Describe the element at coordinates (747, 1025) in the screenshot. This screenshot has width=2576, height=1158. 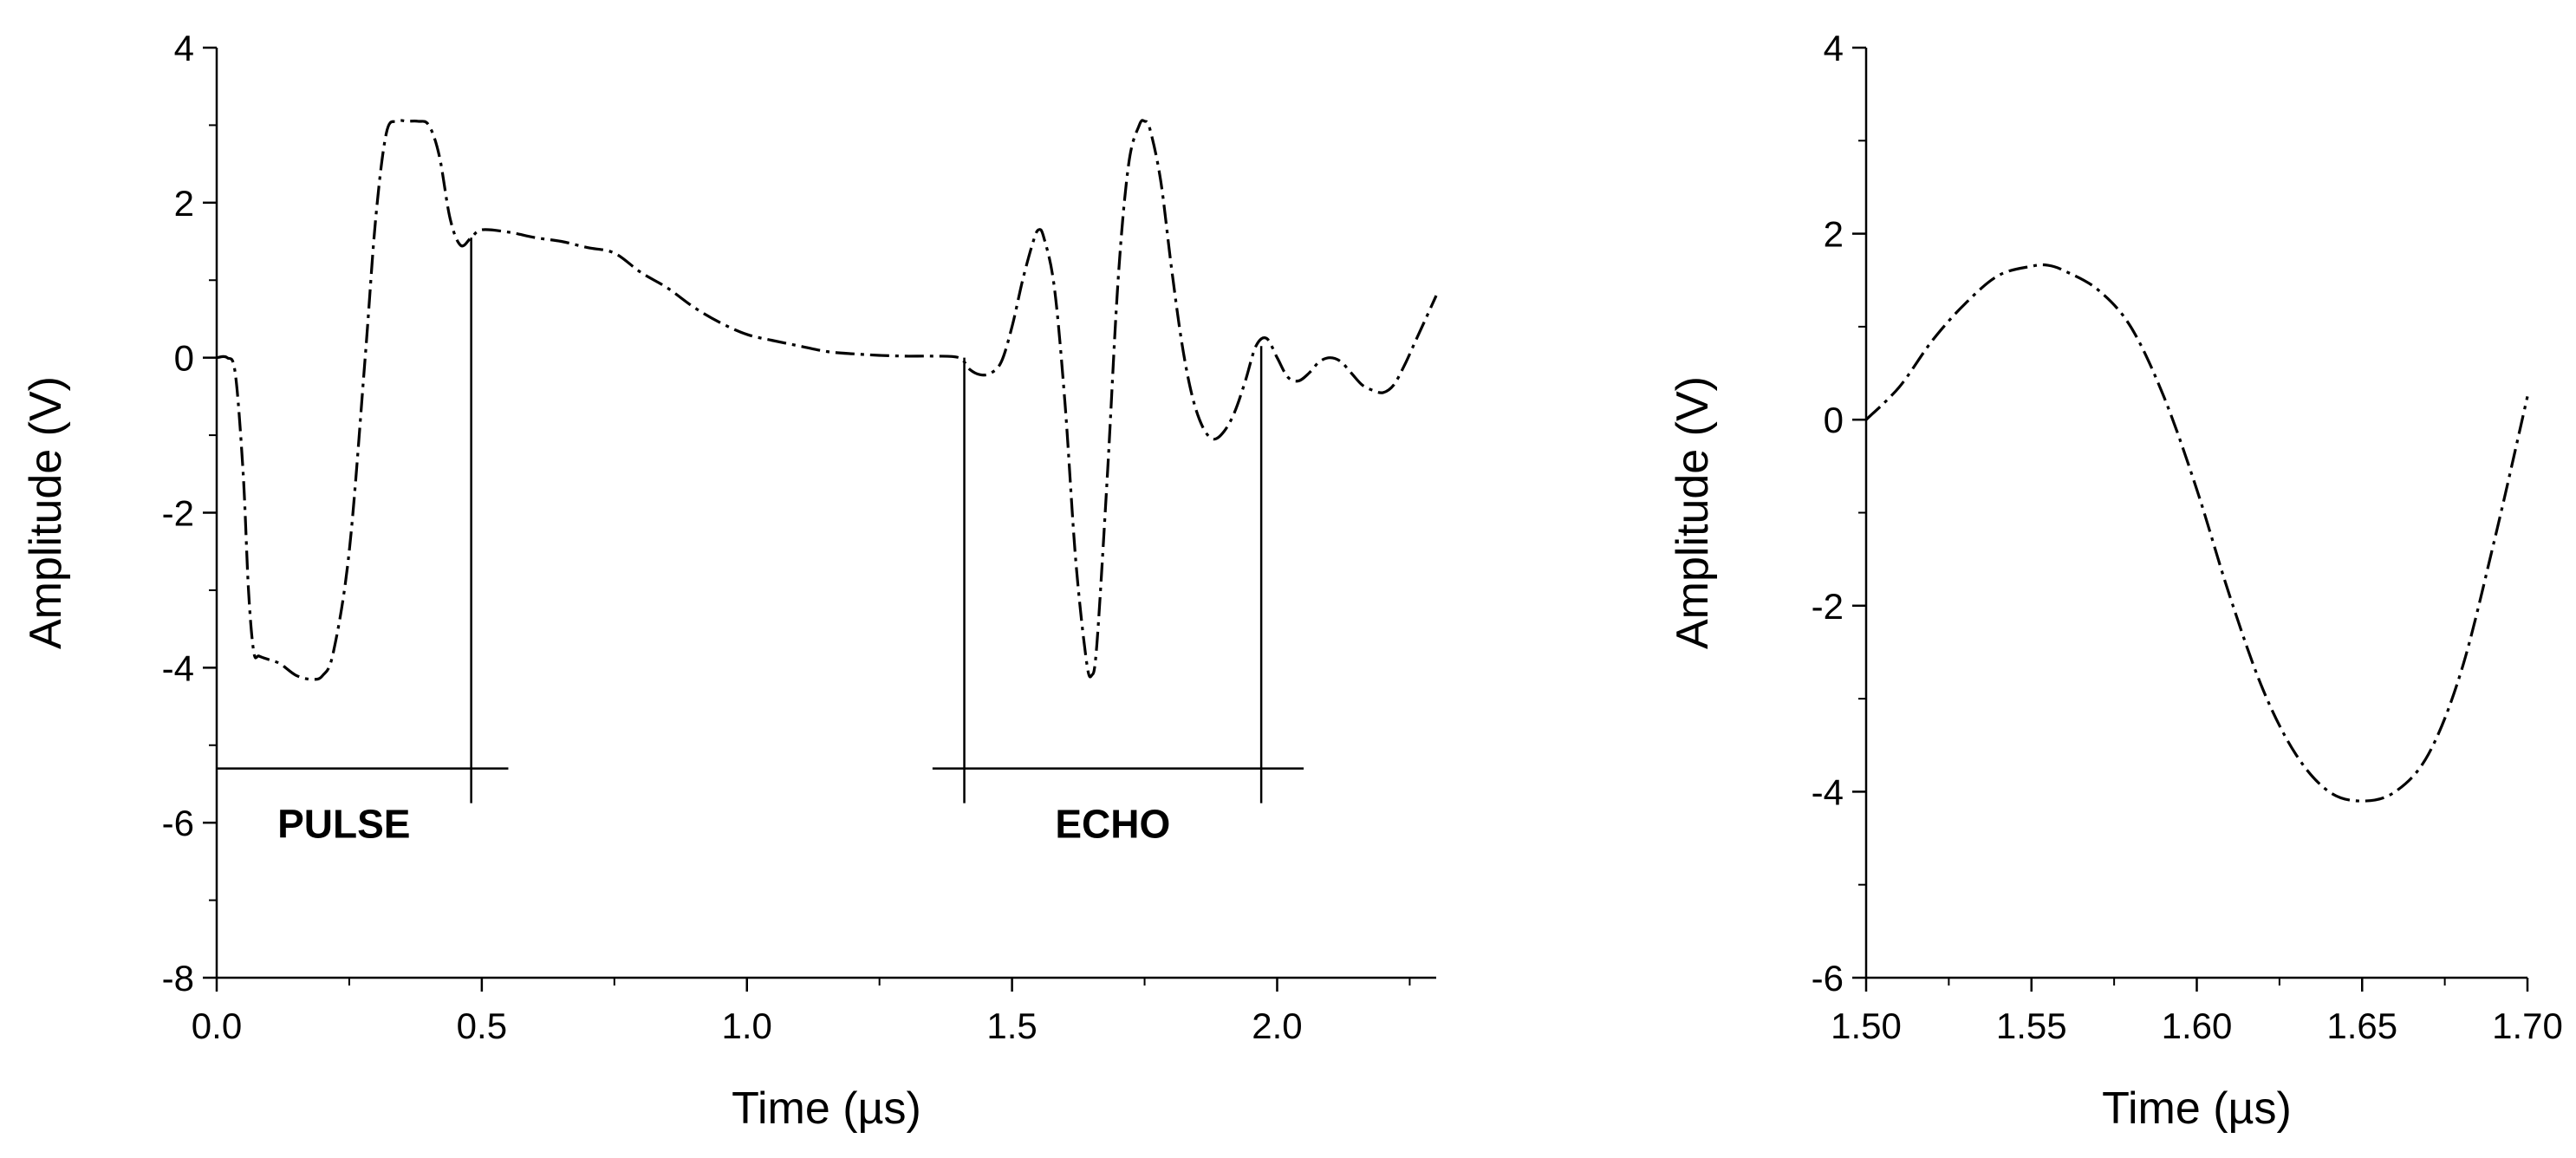
I see `left-x-tick-label: 1.0` at that location.